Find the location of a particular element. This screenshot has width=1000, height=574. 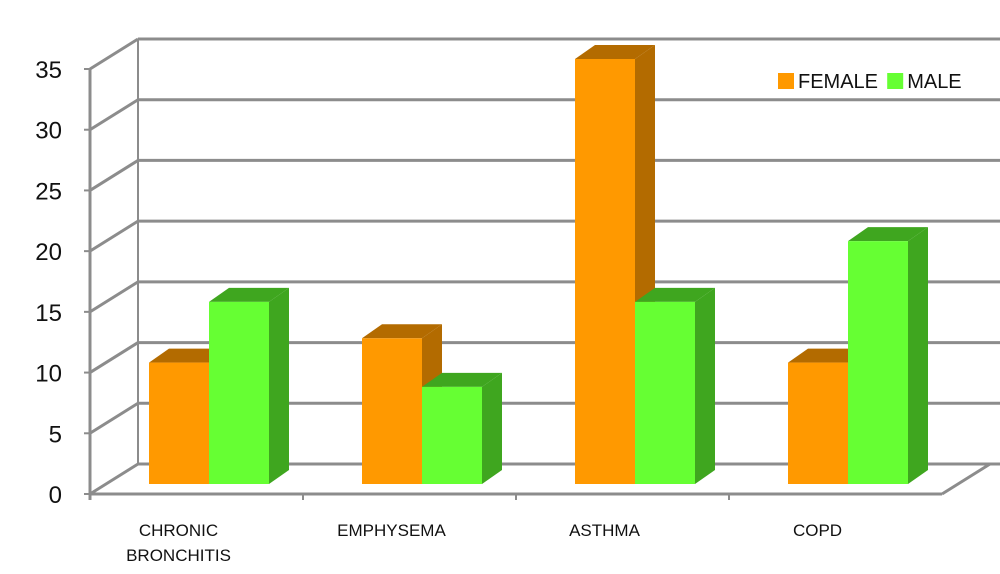

bar-male-copd-top is located at coordinates (888, 234).